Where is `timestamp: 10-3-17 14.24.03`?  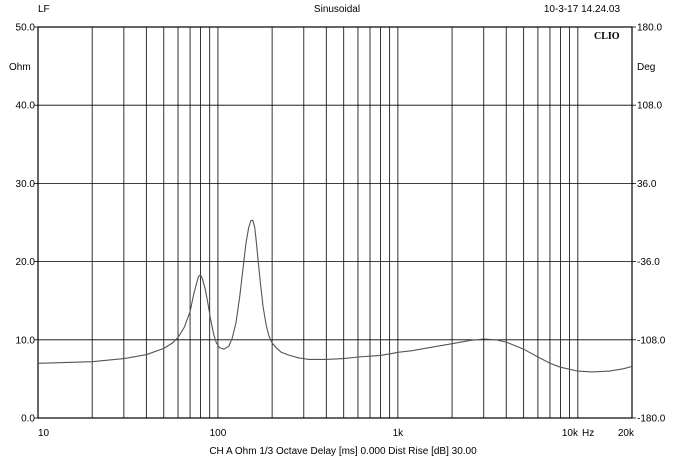 timestamp: 10-3-17 14.24.03 is located at coordinates (582, 9).